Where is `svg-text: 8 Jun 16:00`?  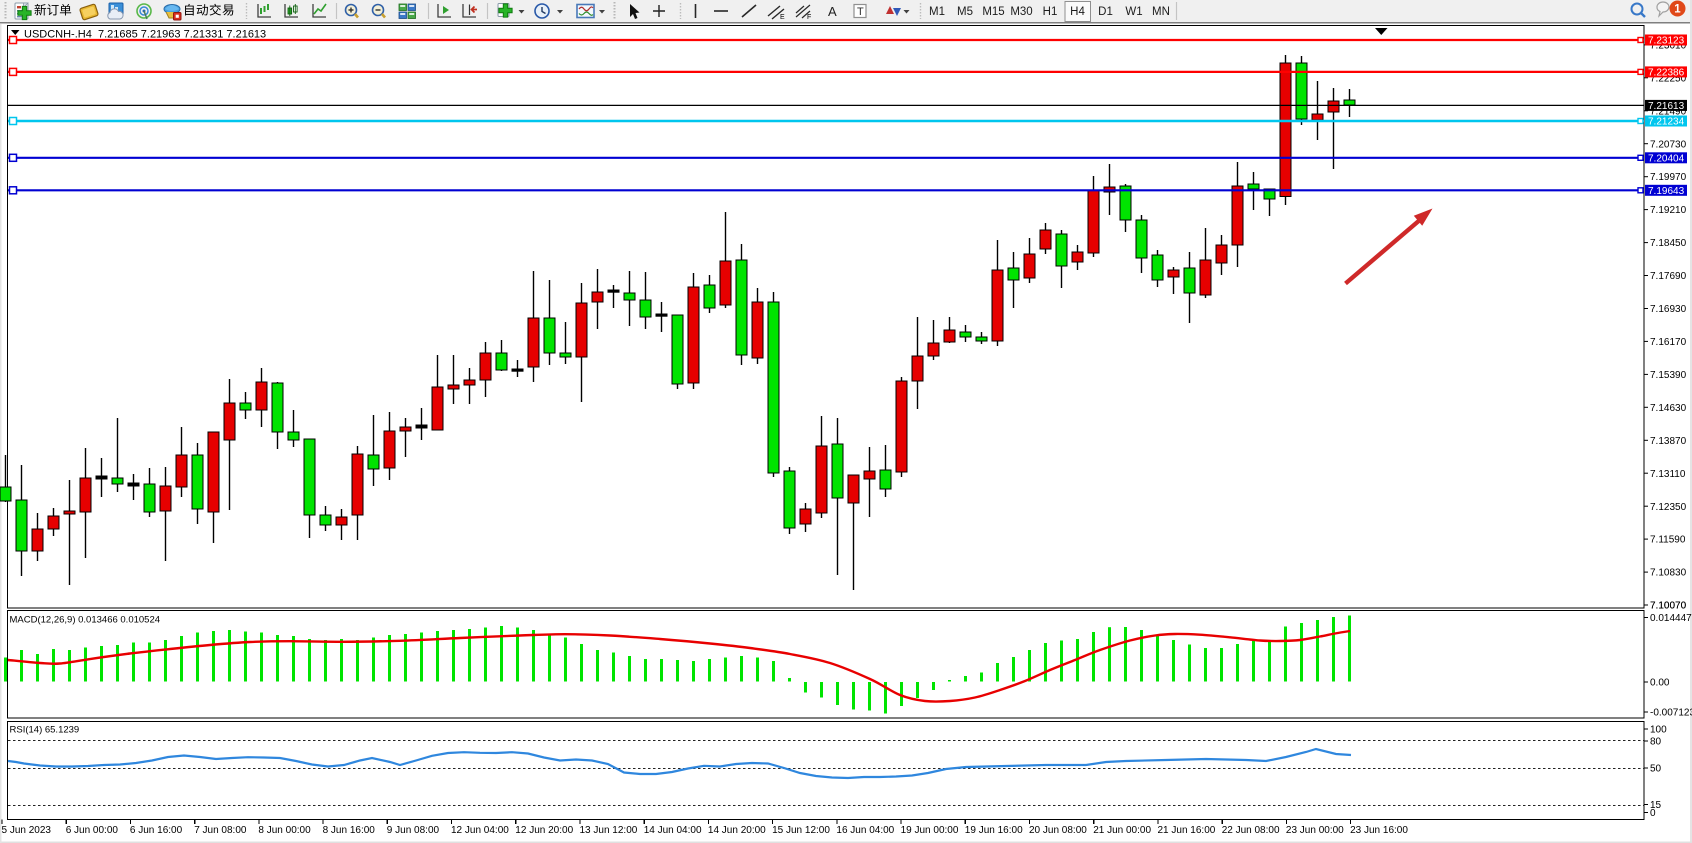
svg-text: 8 Jun 16:00 is located at coordinates (349, 830).